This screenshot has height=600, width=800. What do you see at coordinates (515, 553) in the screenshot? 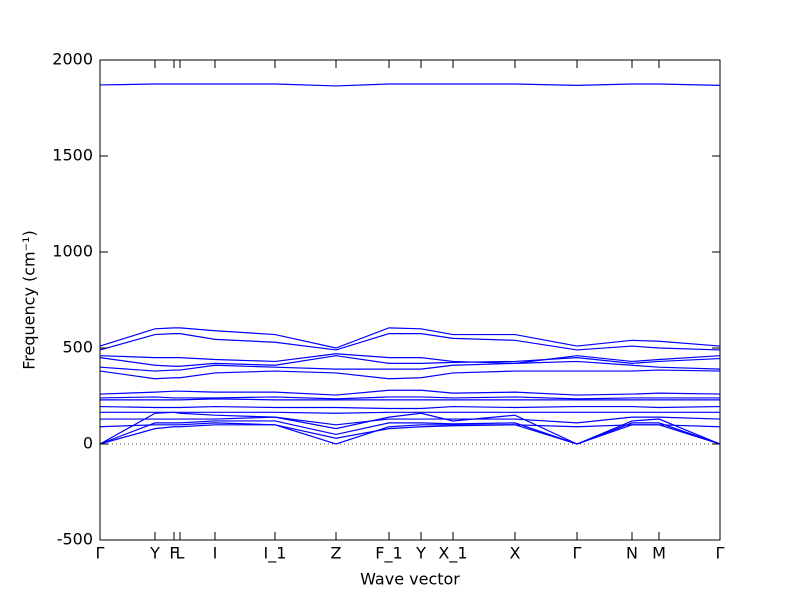
I see `x-tick-label: X` at bounding box center [515, 553].